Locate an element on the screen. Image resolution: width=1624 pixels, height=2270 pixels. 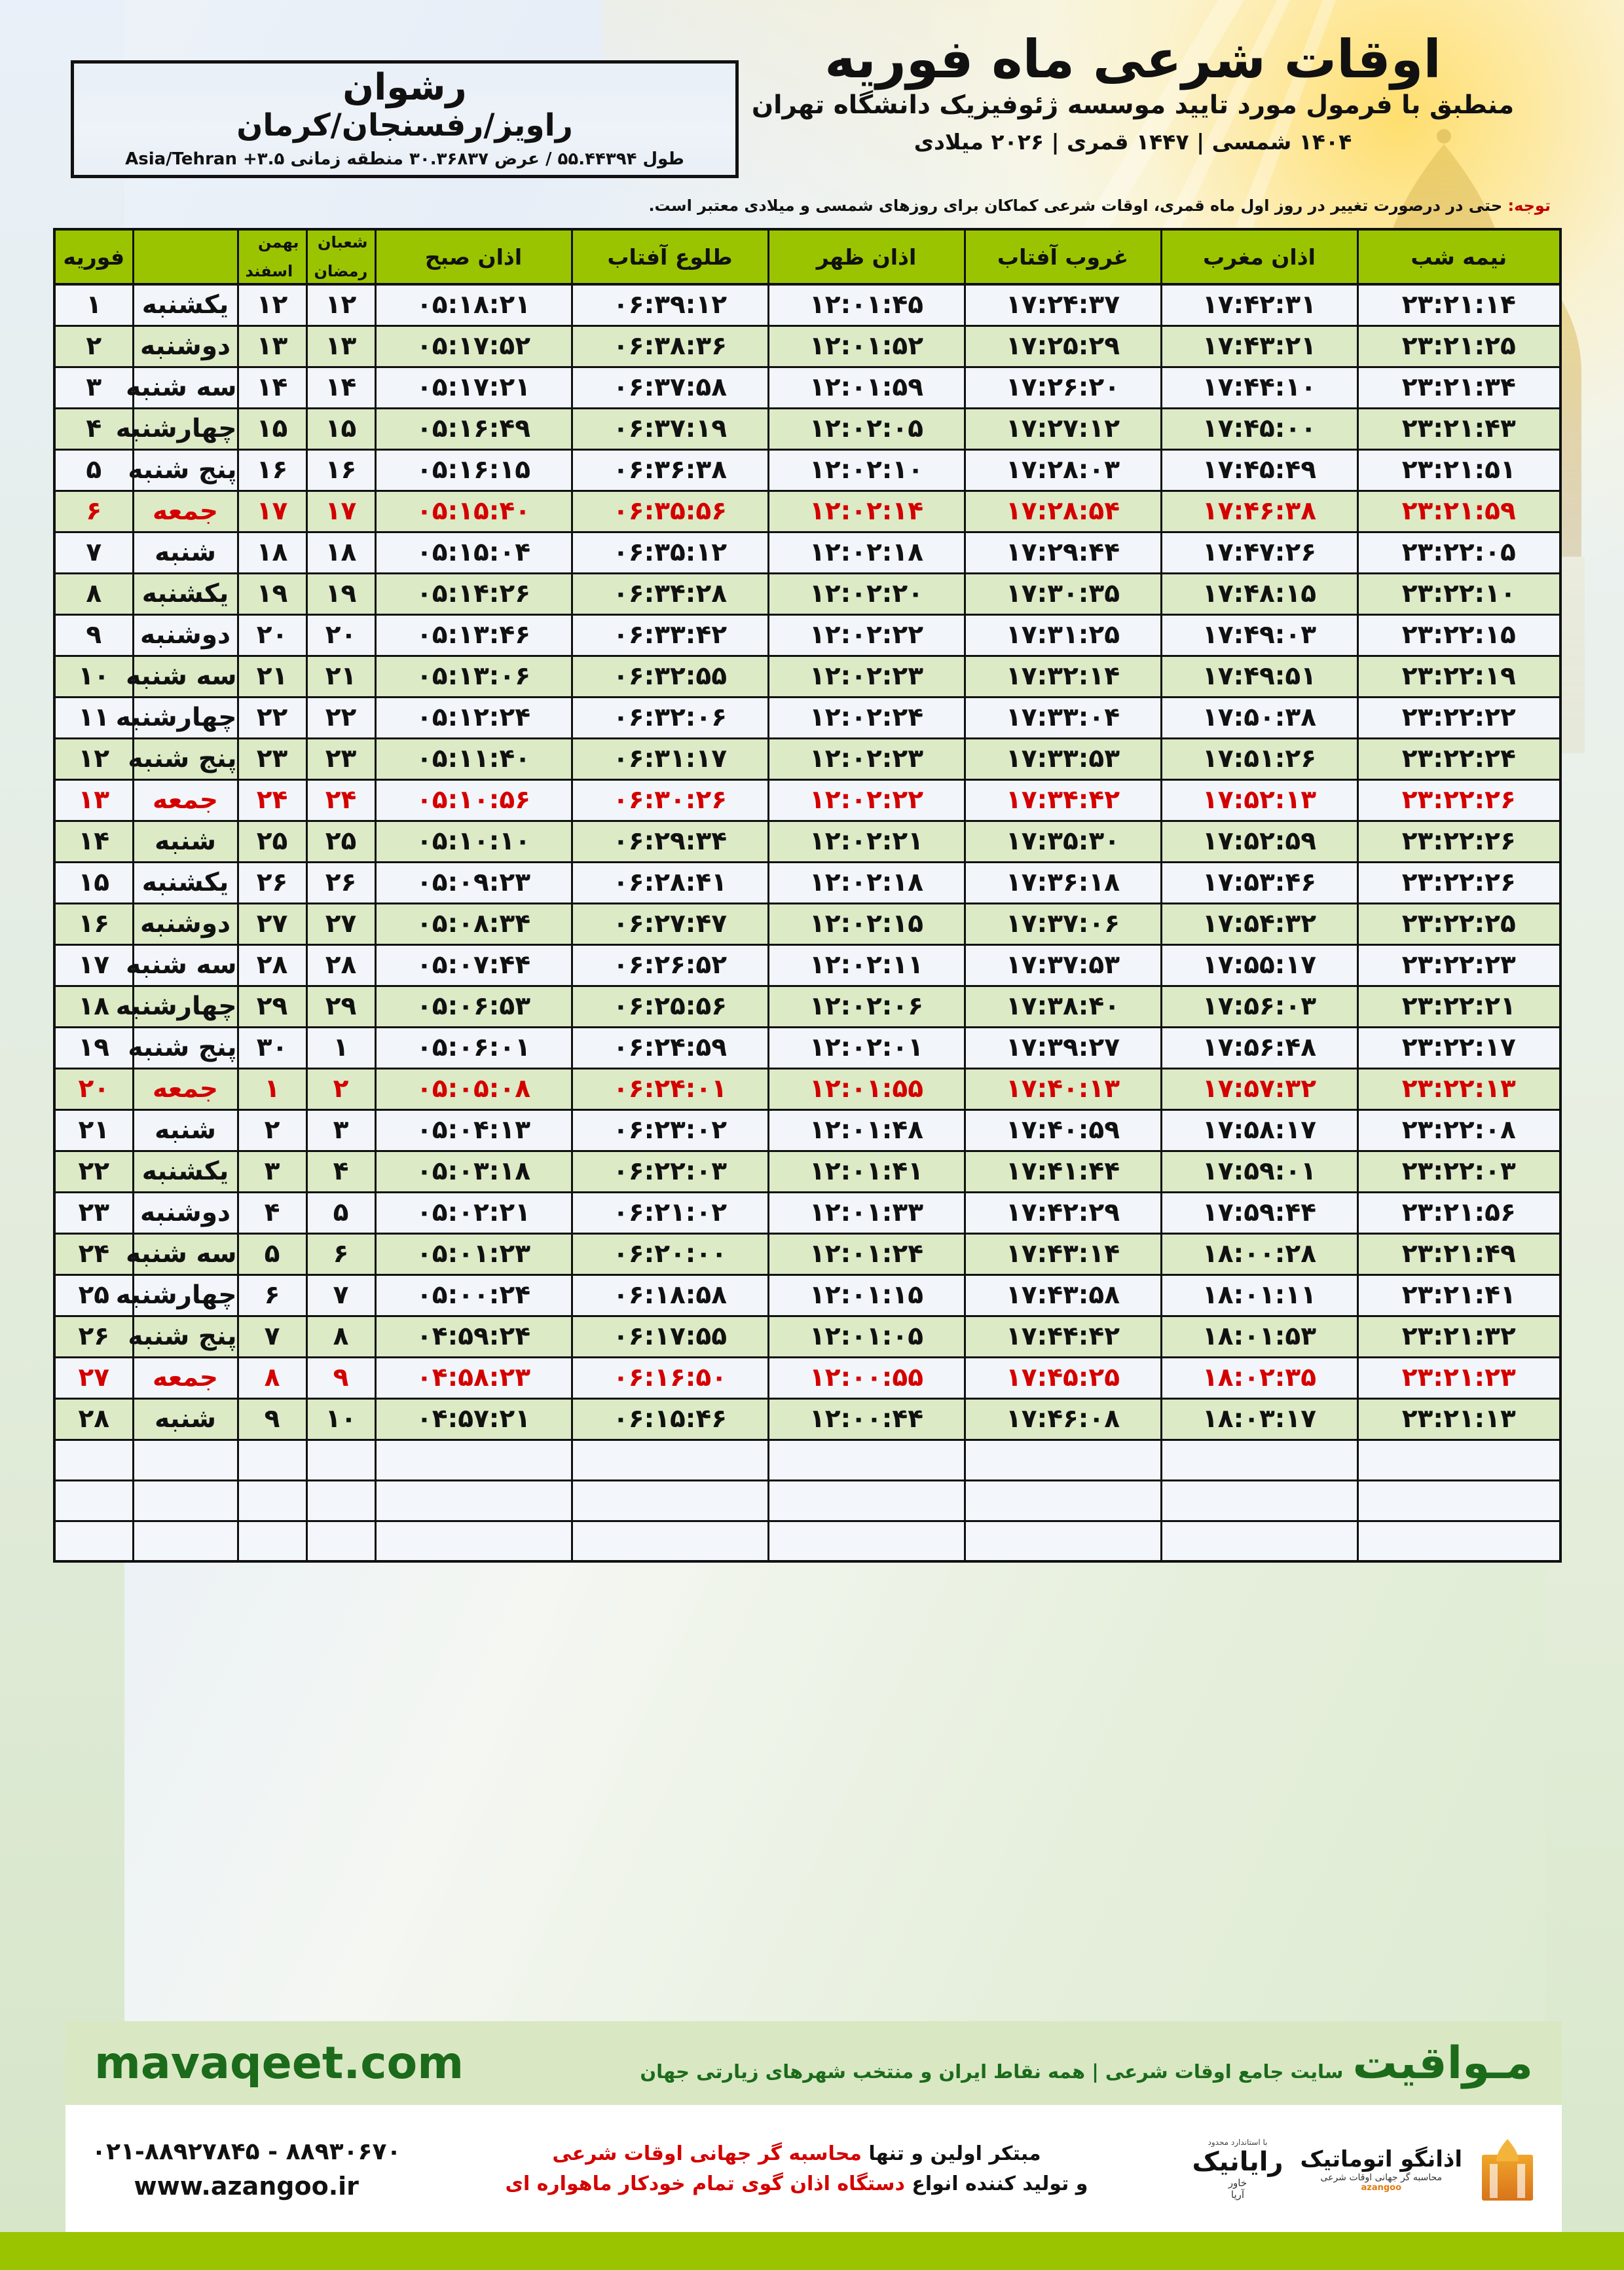
cell-solar: ۳ is located at coordinates (271, 1172).